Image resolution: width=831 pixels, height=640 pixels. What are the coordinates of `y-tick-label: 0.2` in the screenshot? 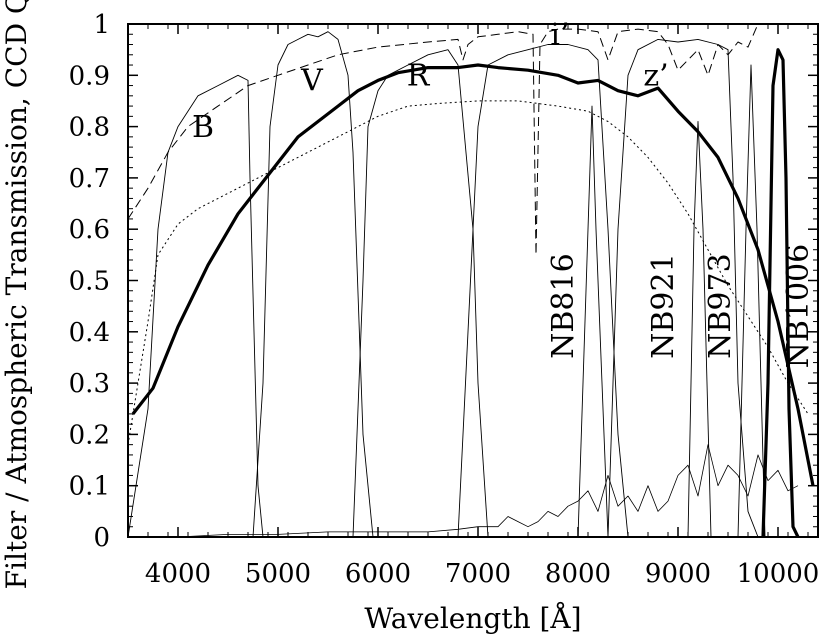 It's located at (89, 435).